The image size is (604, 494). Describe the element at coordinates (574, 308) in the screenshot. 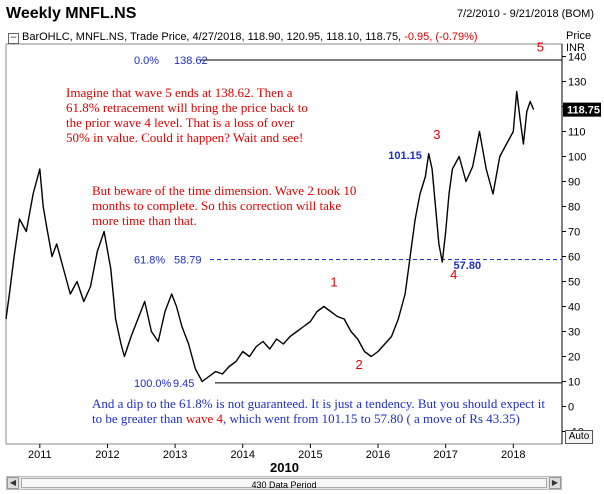

I see `y-tick-label: 40` at that location.